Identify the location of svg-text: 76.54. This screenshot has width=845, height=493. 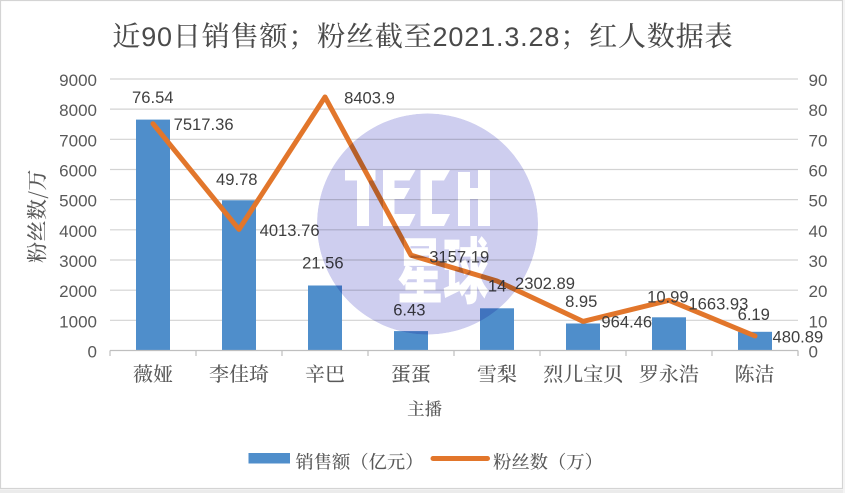
(153, 97).